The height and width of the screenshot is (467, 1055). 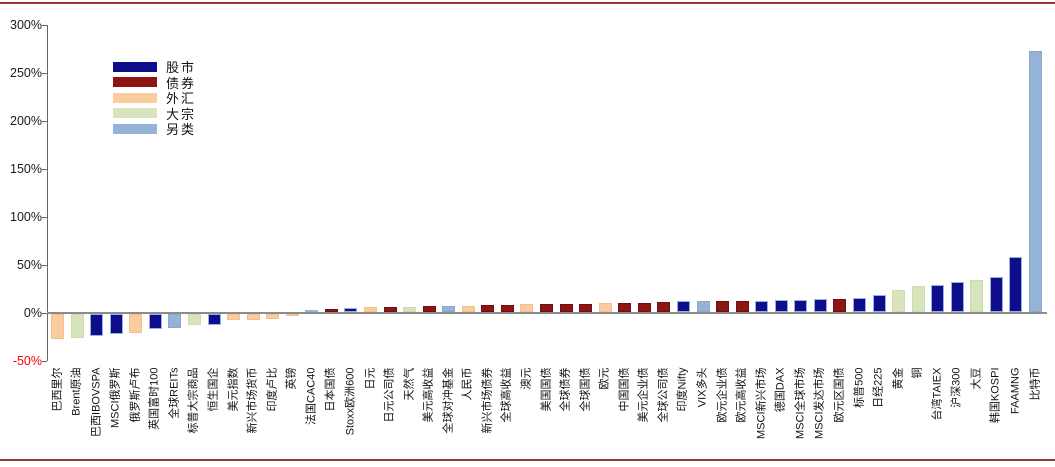 What do you see at coordinates (995, 395) in the screenshot?
I see `x-axis-label: 韩国KOSPI` at bounding box center [995, 395].